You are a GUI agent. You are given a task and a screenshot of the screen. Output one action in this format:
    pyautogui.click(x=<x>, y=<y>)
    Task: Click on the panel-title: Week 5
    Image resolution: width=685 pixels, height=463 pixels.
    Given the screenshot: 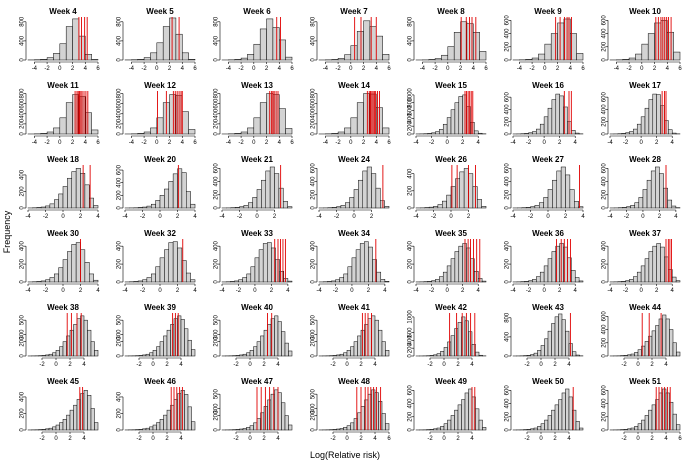 What is the action you would take?
    pyautogui.click(x=160, y=11)
    